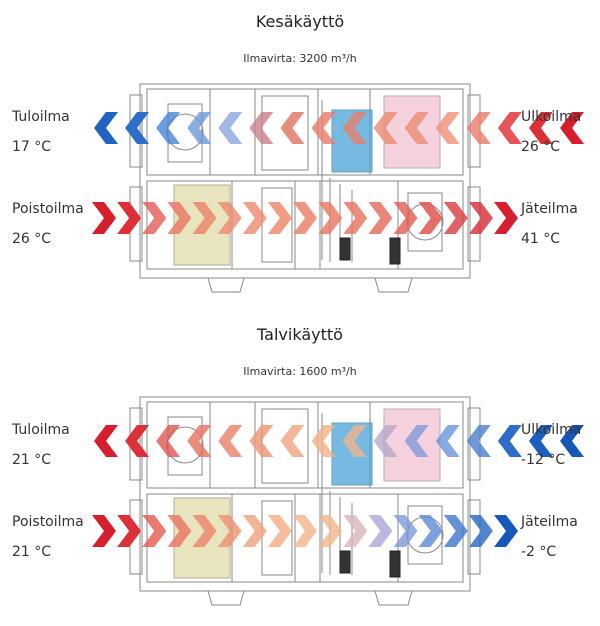 This screenshot has width=600, height=626. Describe the element at coordinates (226, 598) in the screenshot. I see `foot-left` at that location.